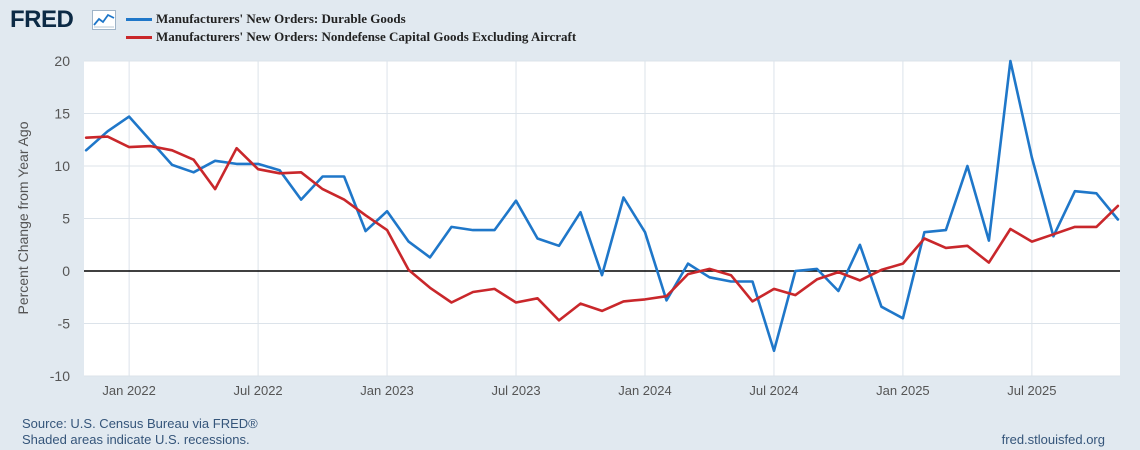 The image size is (1140, 450). I want to click on fred-site-link: fred.stlouisfed.org, so click(1053, 439).